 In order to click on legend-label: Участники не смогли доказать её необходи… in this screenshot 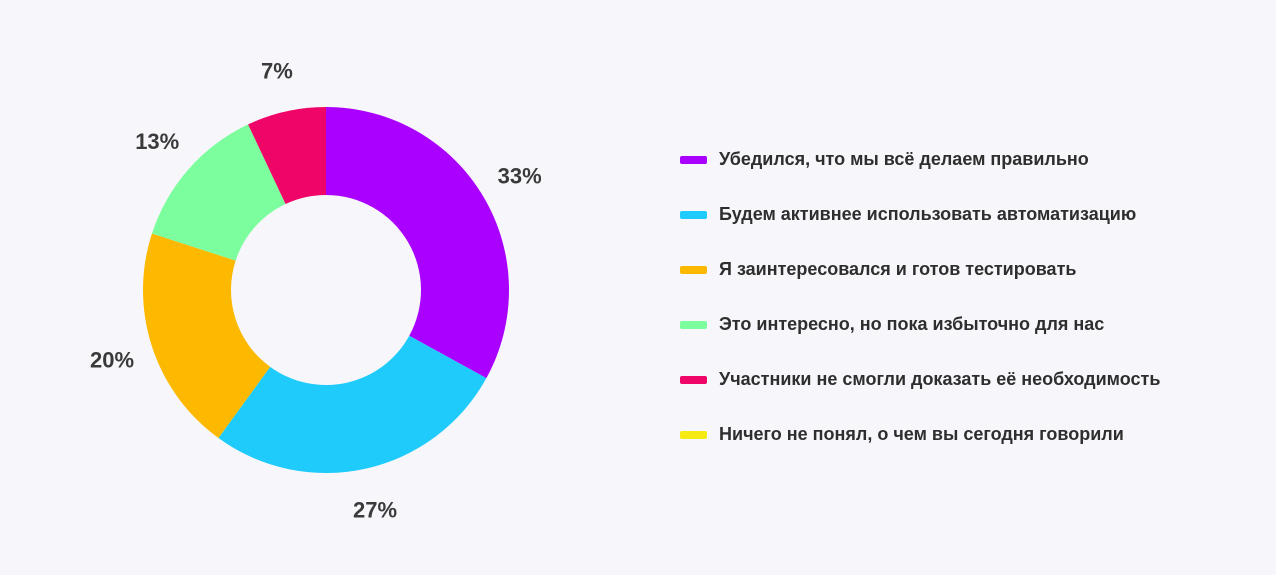, I will do `click(940, 379)`.